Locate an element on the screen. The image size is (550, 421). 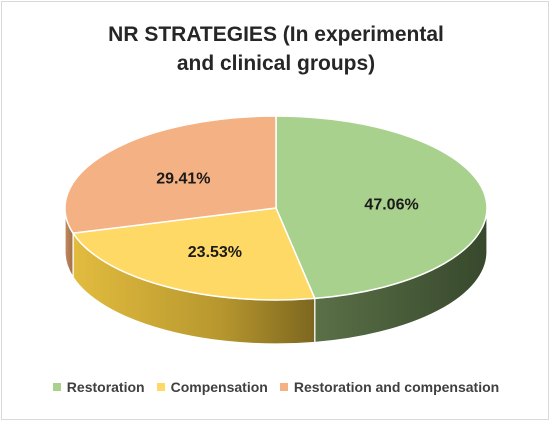
legend-item-restoration: Restoration is located at coordinates (98, 387).